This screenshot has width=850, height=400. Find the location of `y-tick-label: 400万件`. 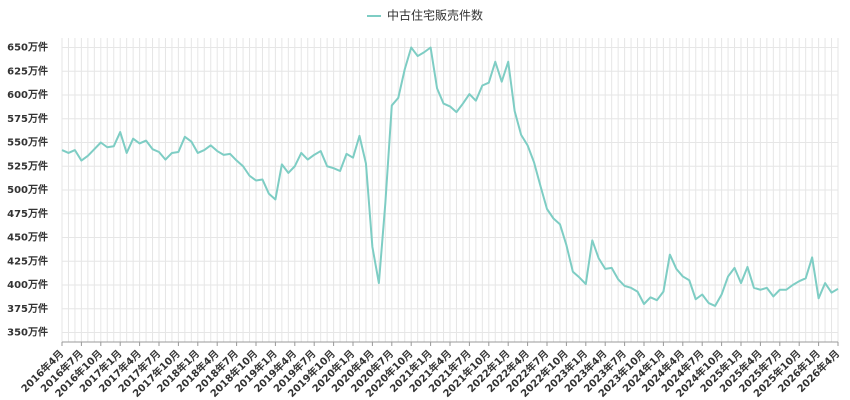

y-tick-label: 400万件 is located at coordinates (27, 284).